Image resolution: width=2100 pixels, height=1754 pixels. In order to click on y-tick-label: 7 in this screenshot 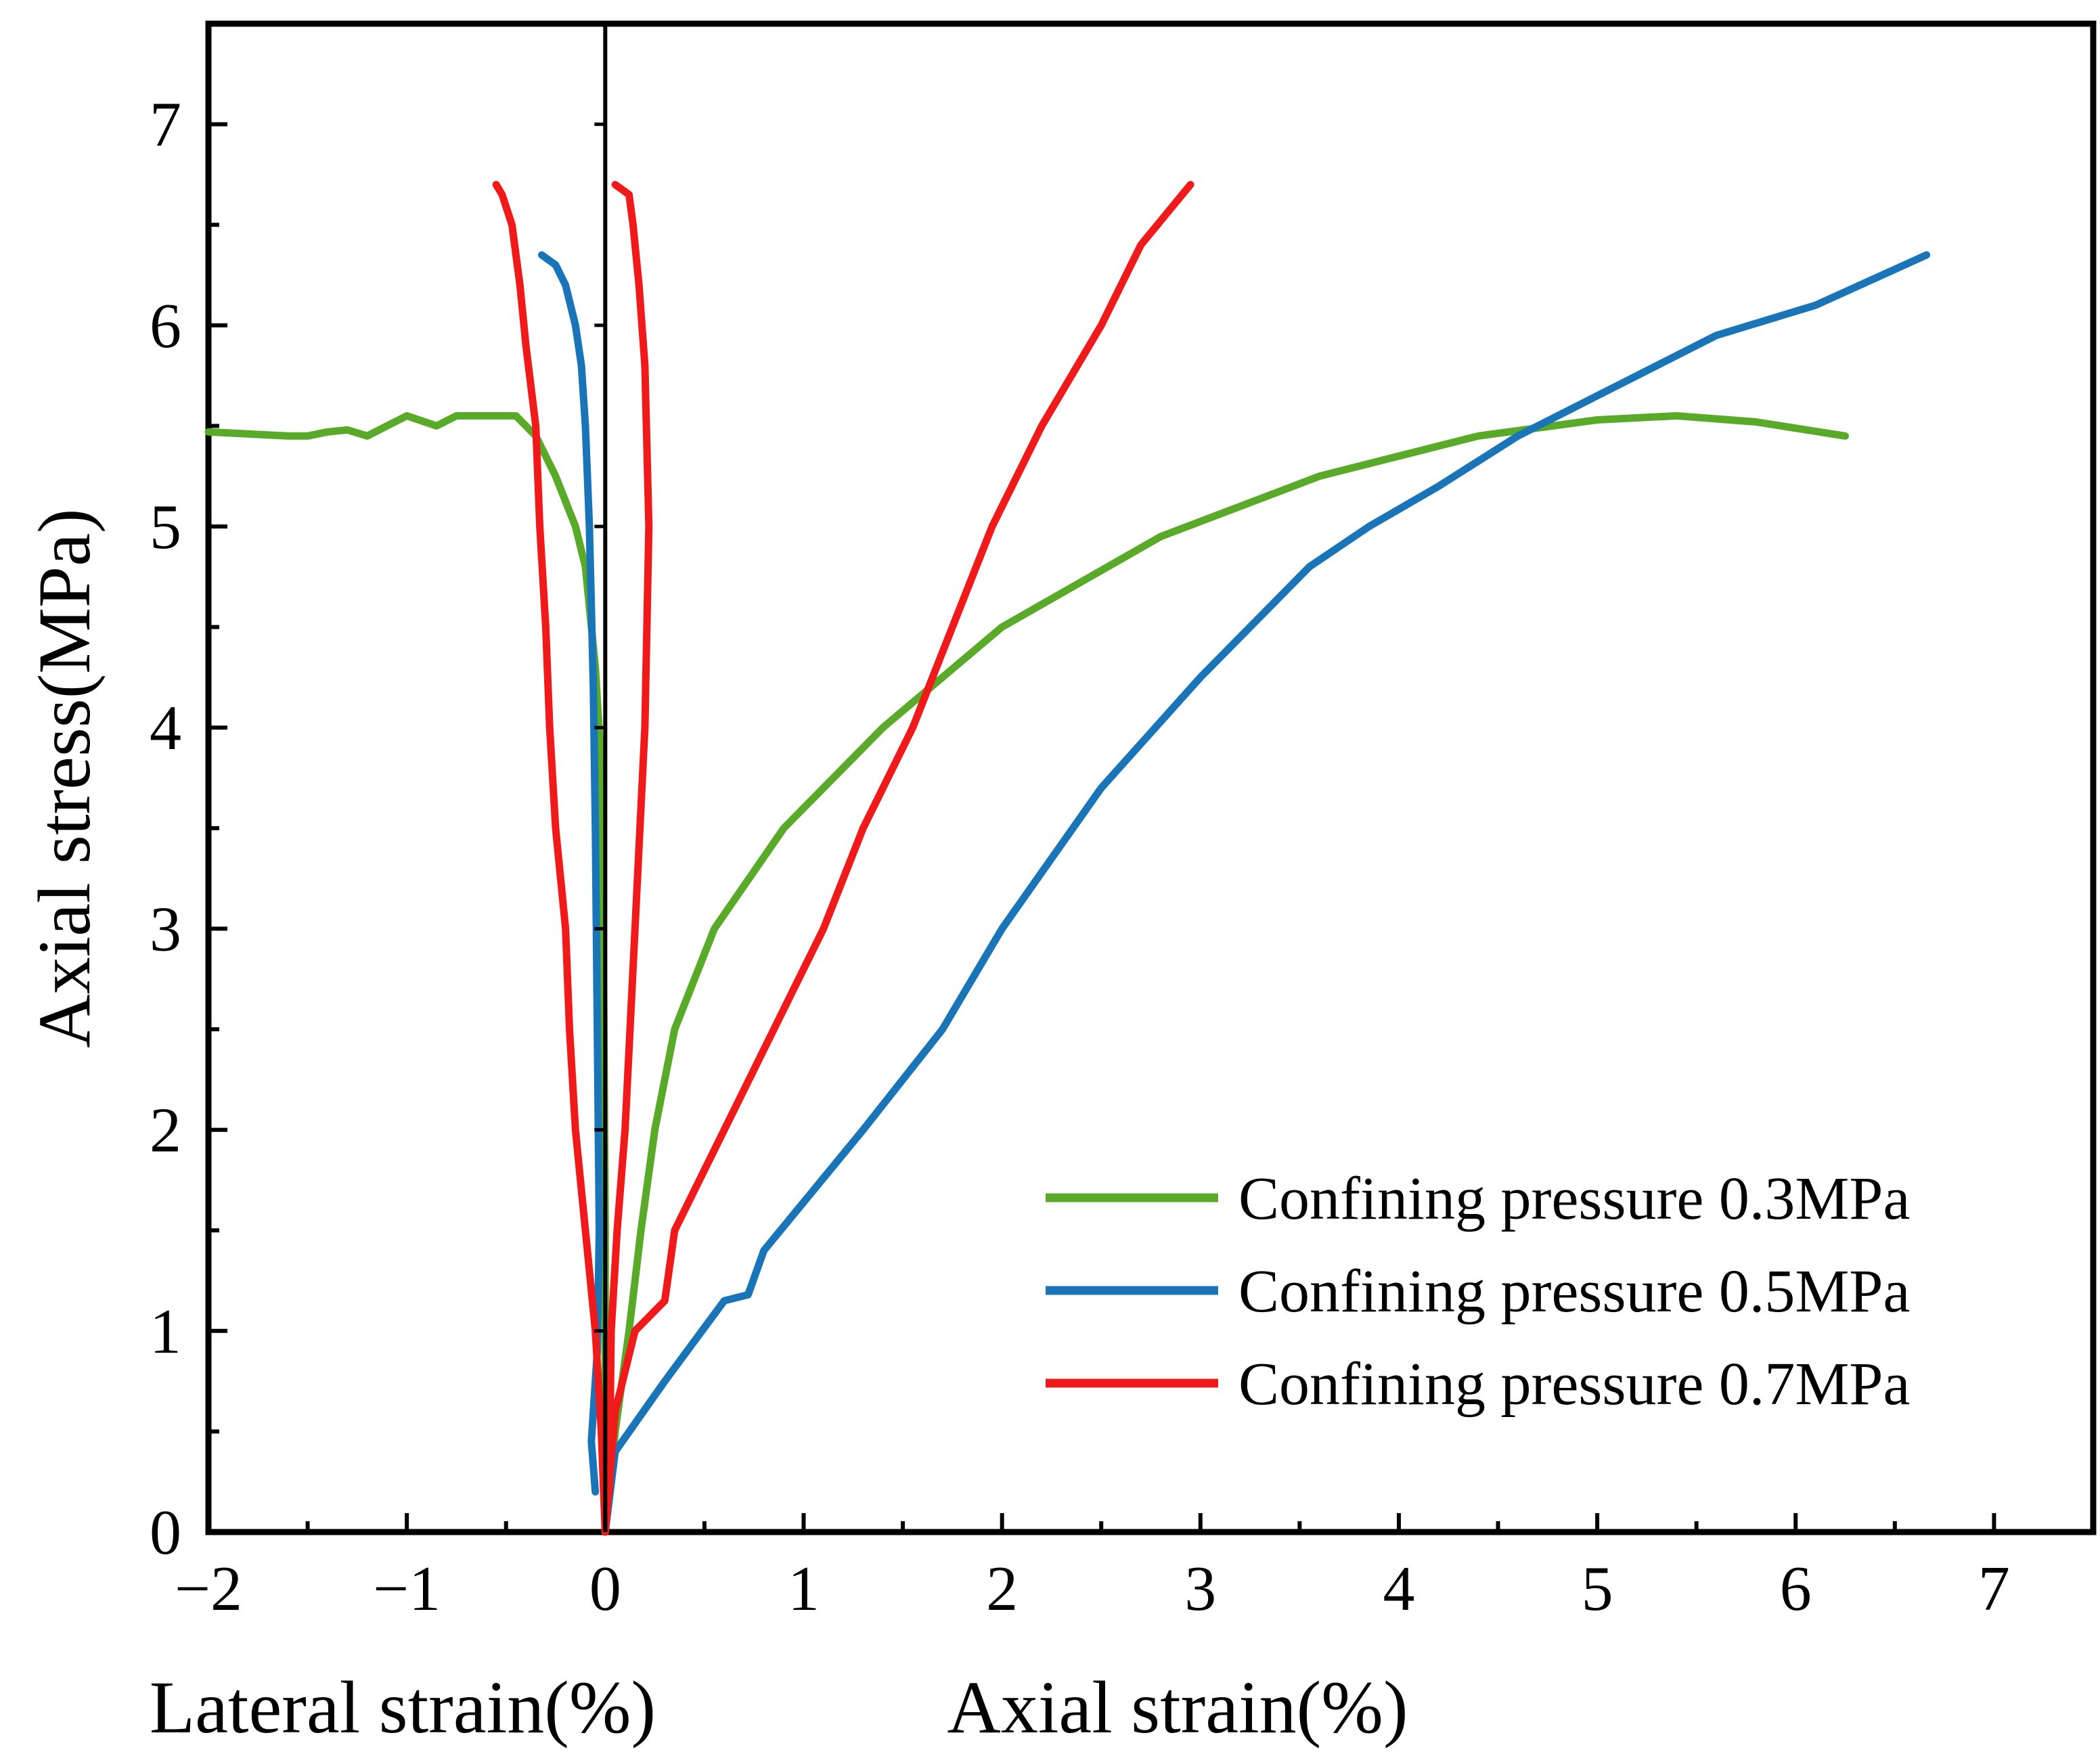, I will do `click(165, 125)`.